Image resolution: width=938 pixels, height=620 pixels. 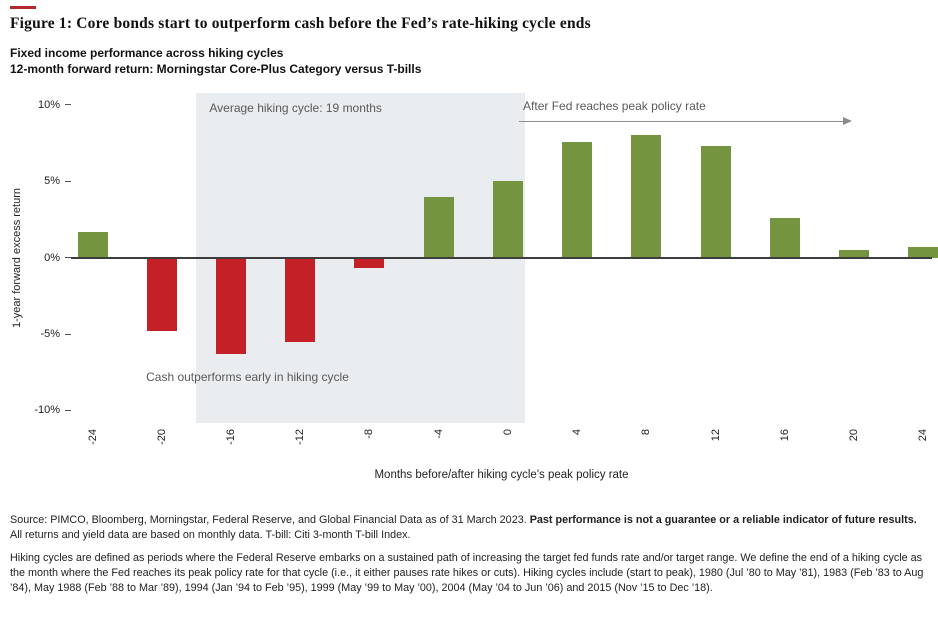 I want to click on x-axis-ticks: -24 -20 -16 -12 -8 -4 0 4 8 12 16 20 24, so click(x=501, y=445).